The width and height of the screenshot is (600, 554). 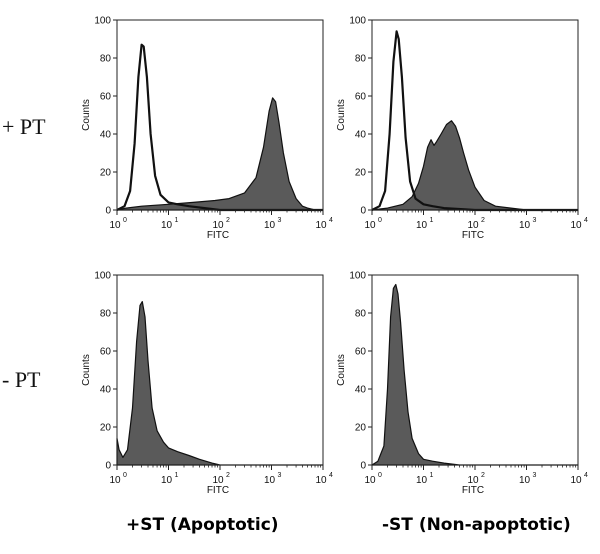 What do you see at coordinates (476, 525) in the screenshot?
I see `column-label-non-apoptotic: -ST (Non-apoptotic)` at bounding box center [476, 525].